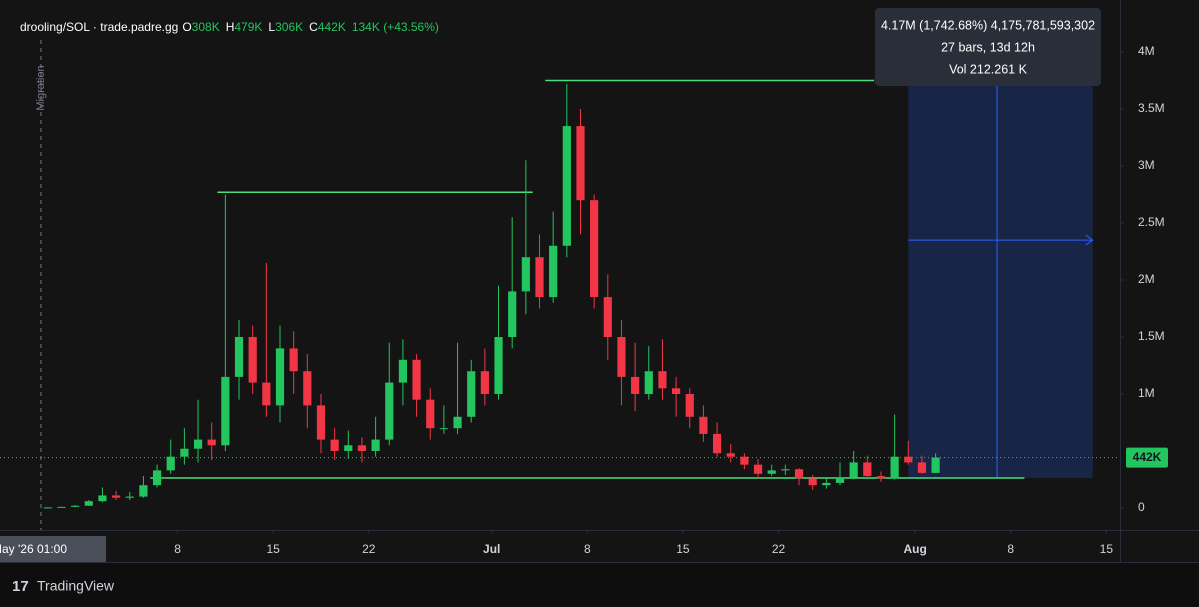  What do you see at coordinates (76, 586) in the screenshot?
I see `brand-name: TradingView` at bounding box center [76, 586].